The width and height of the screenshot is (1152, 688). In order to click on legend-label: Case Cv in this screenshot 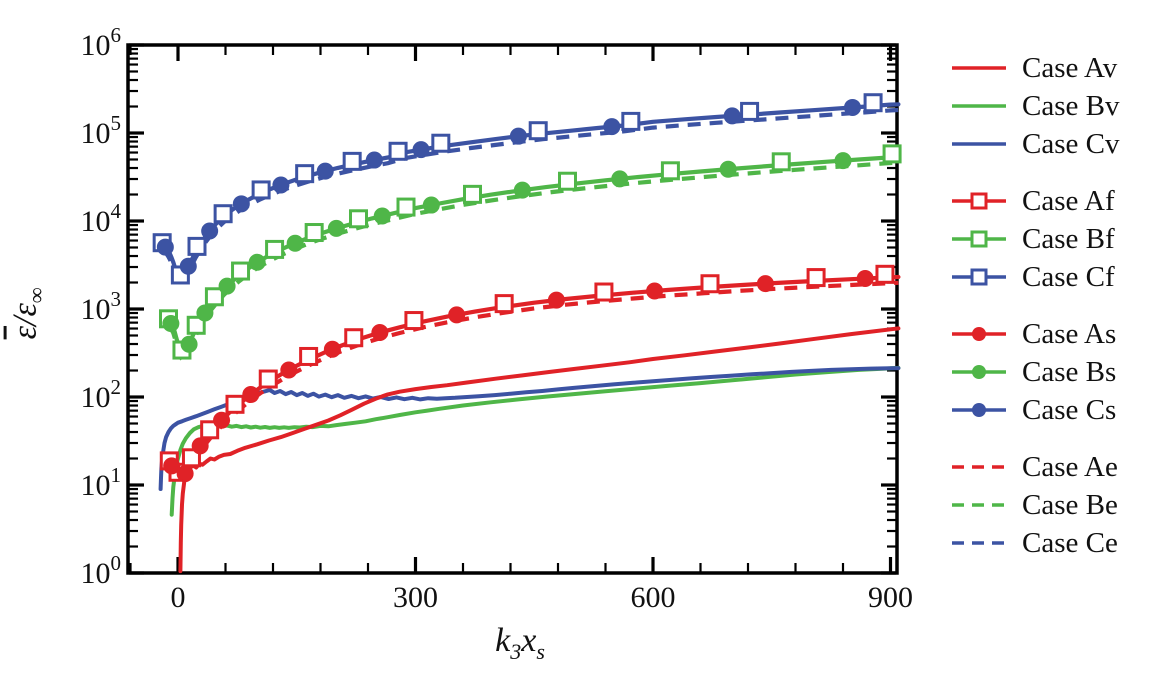, I will do `click(1071, 143)`.